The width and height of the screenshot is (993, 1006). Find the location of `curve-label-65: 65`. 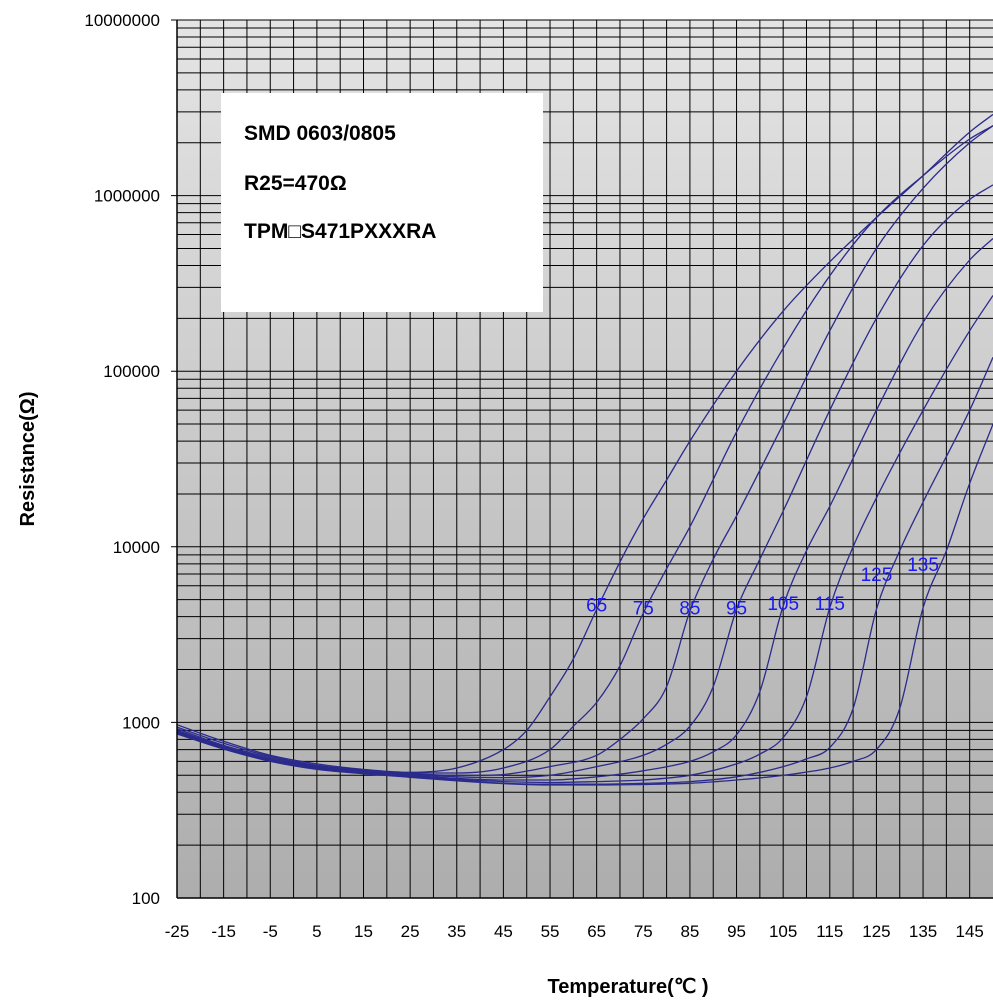

curve-label-65: 65 is located at coordinates (596, 605).